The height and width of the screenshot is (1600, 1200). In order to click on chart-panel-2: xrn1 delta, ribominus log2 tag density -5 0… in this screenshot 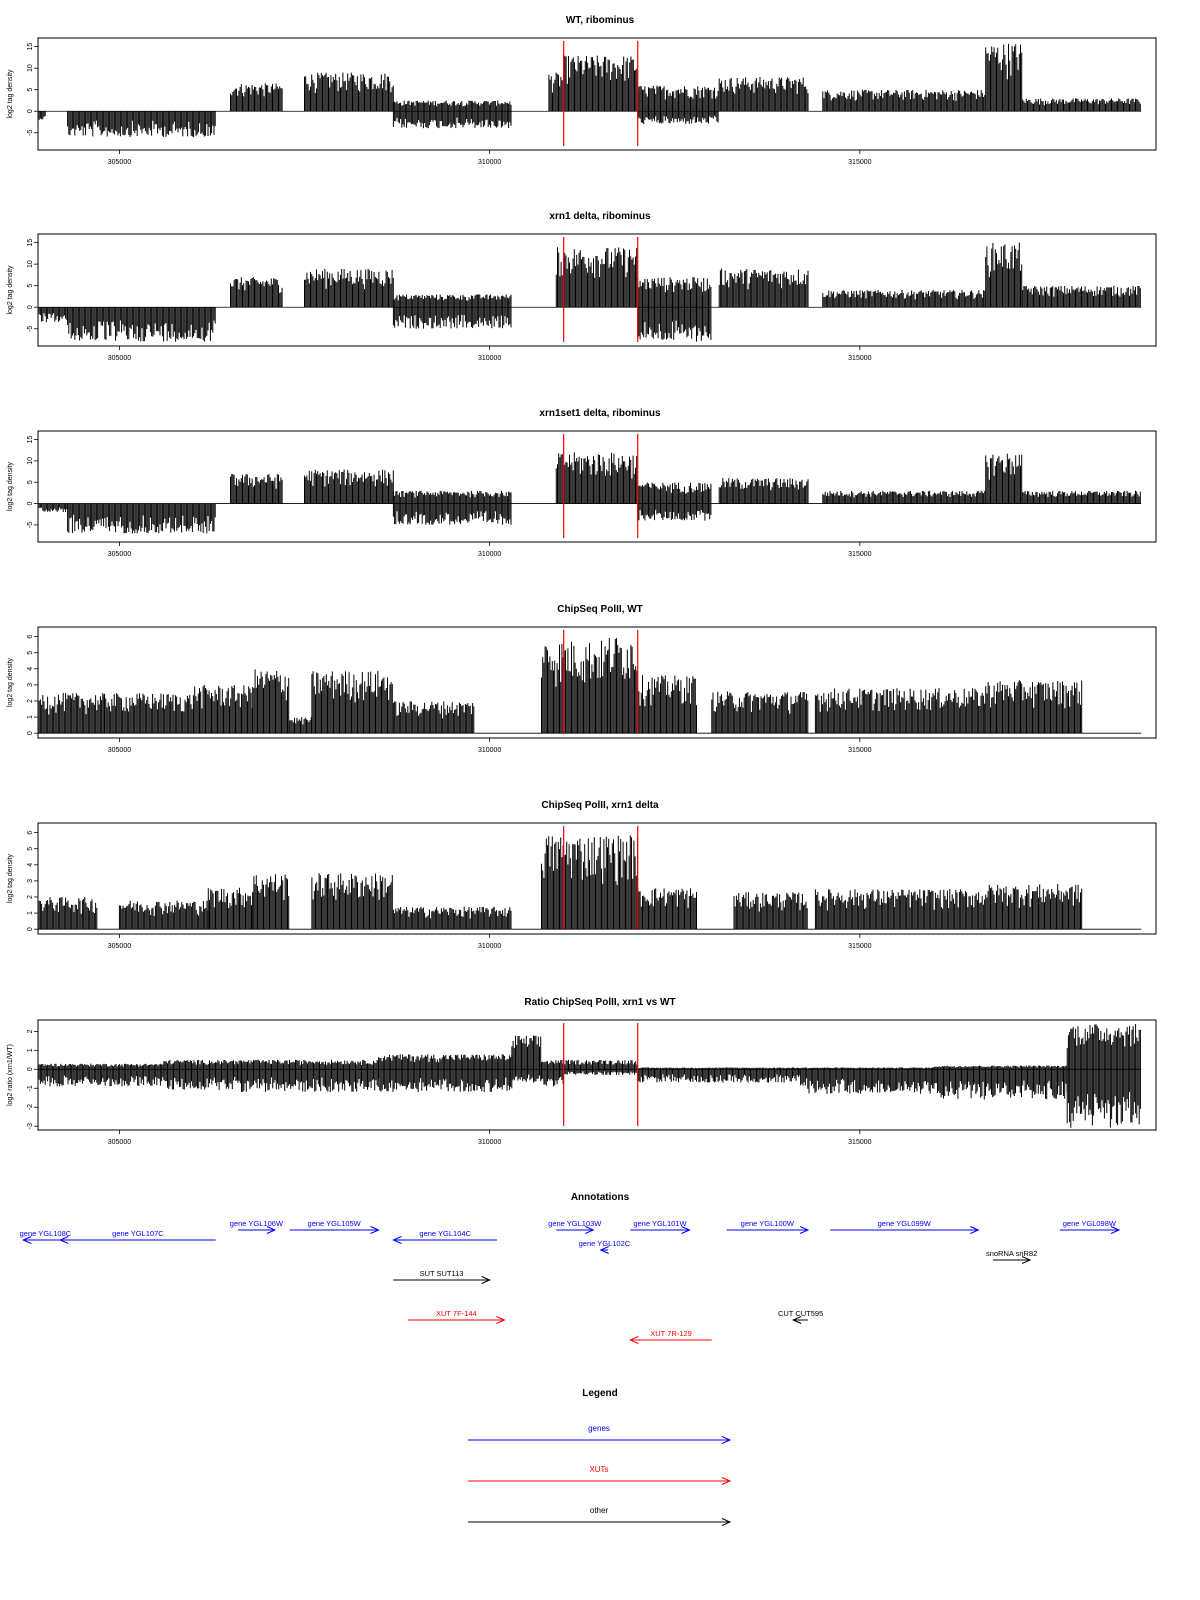, I will do `click(582, 286)`.